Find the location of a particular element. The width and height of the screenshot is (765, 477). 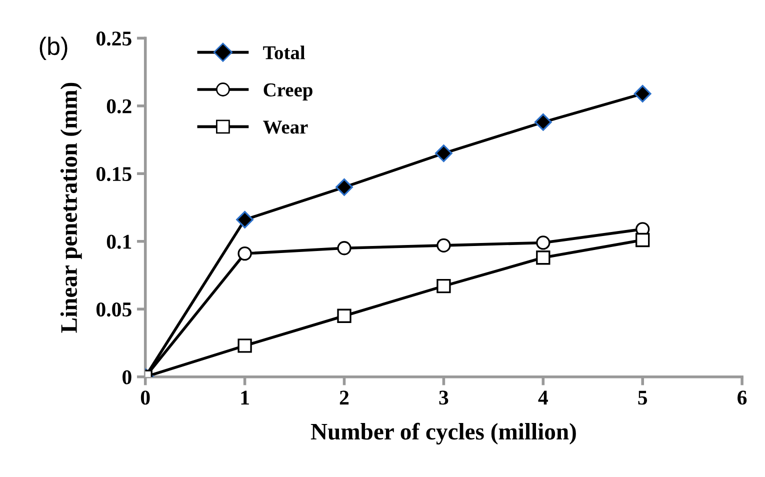

x-tick-label: 5 is located at coordinates (643, 397).